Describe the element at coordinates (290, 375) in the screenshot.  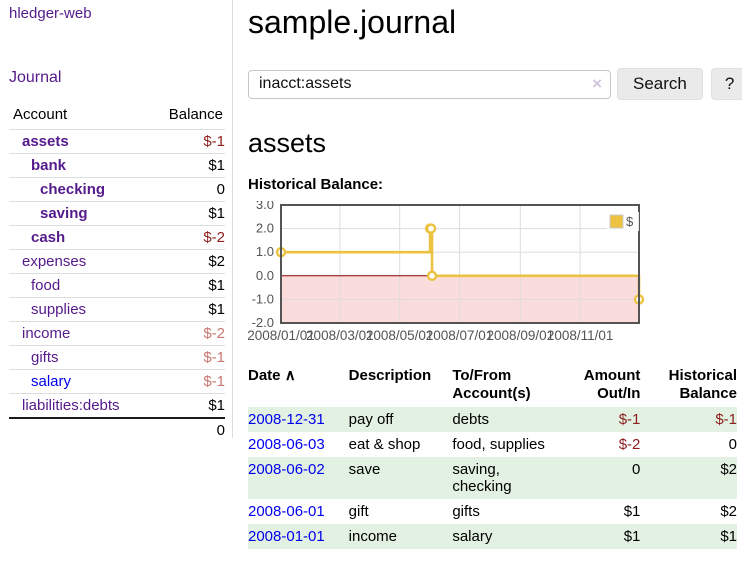
I see `sort-ascending-icon: ∧` at that location.